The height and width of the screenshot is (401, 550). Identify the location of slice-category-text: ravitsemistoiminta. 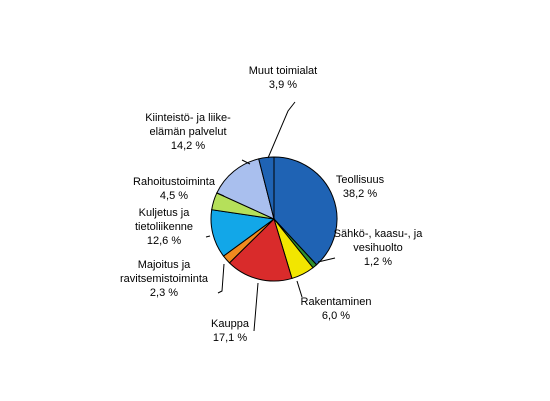
(164, 279).